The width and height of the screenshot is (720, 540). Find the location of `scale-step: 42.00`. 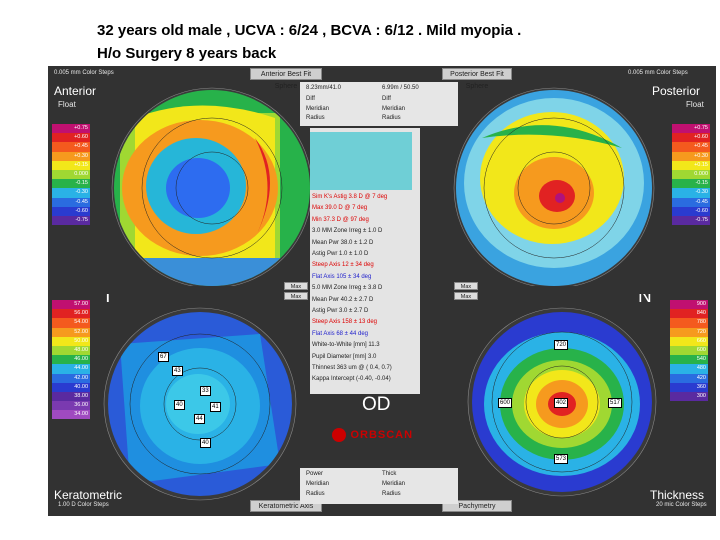

scale-step: 42.00 is located at coordinates (71, 378).